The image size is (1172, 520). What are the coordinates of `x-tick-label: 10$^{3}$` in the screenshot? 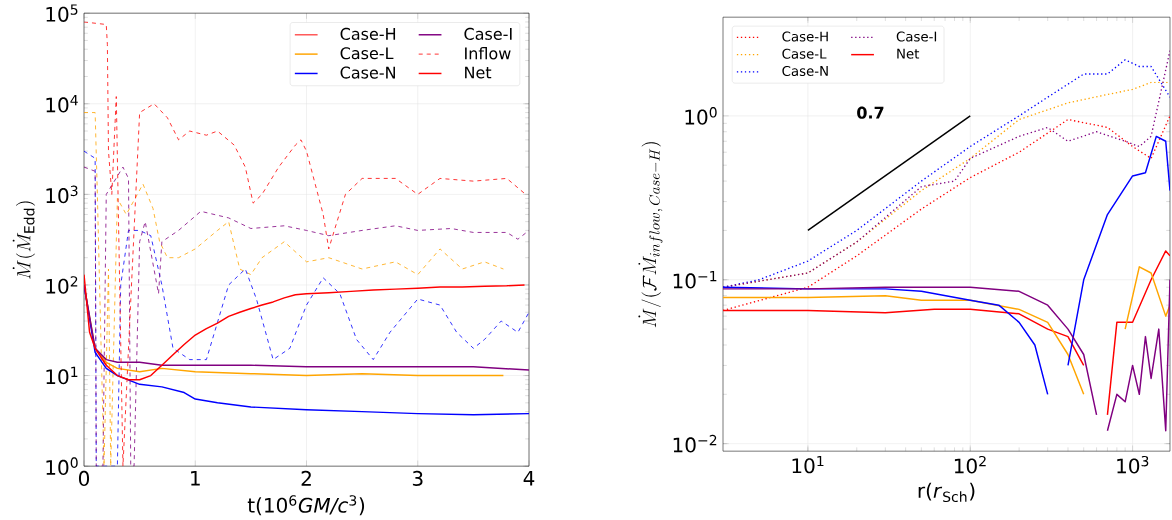 It's located at (1133, 465).